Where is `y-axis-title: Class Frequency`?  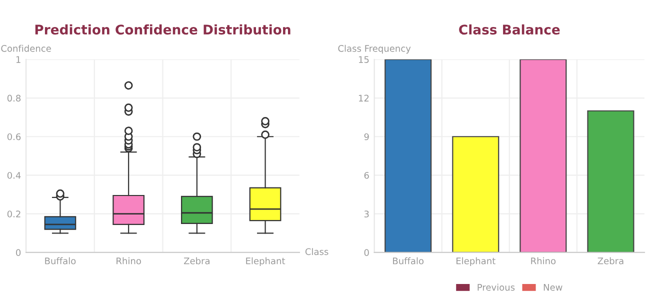 y-axis-title: Class Frequency is located at coordinates (374, 49).